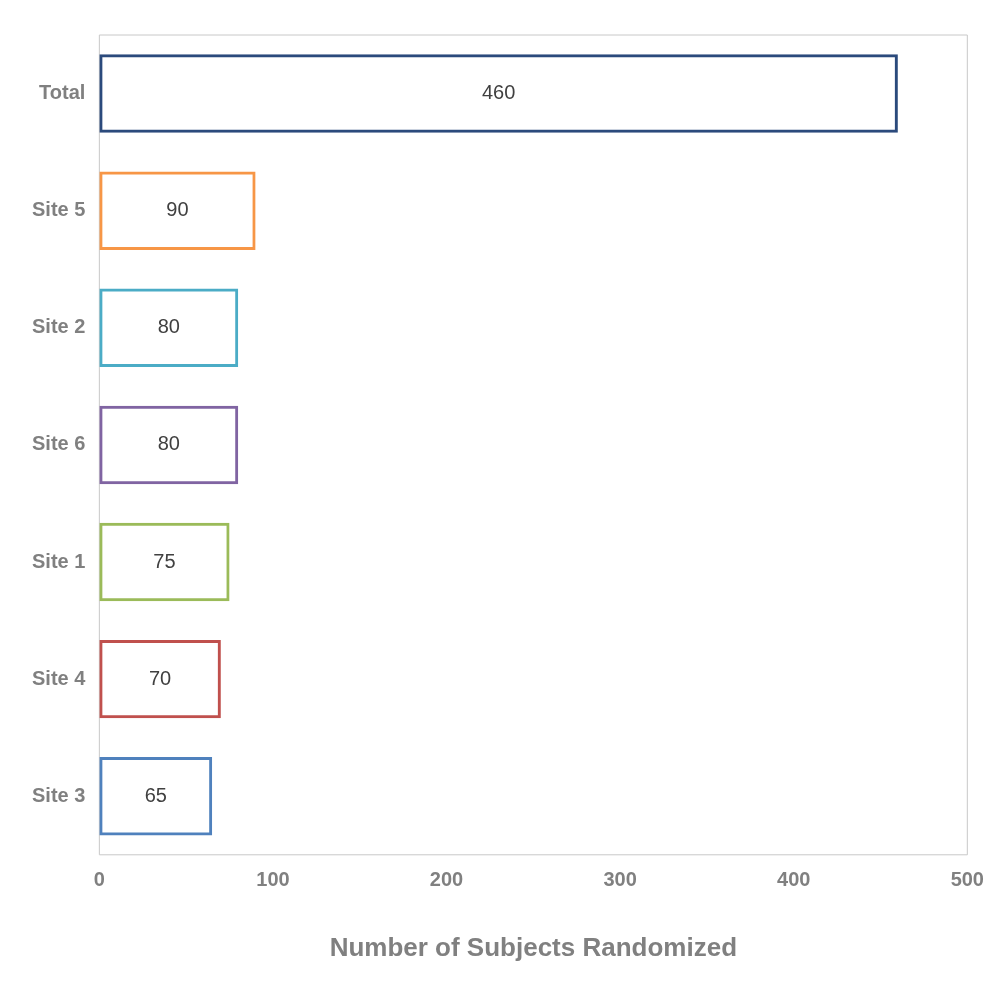  Describe the element at coordinates (533, 946) in the screenshot. I see `x-axis-title: Number of Subjects Randomized` at that location.